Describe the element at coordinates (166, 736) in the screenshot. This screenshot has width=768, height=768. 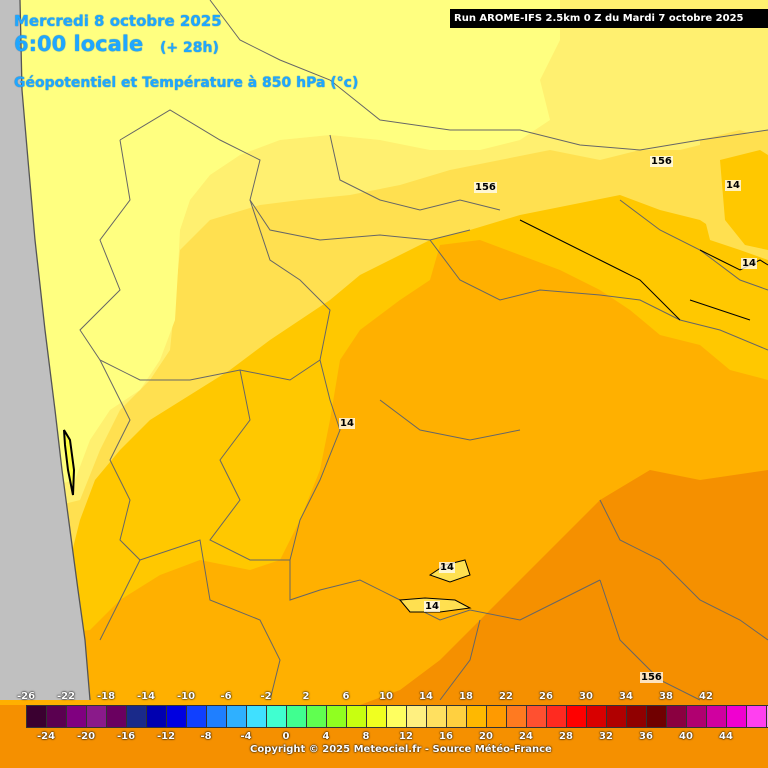
I see `legend-tick-bottom: -12` at that location.